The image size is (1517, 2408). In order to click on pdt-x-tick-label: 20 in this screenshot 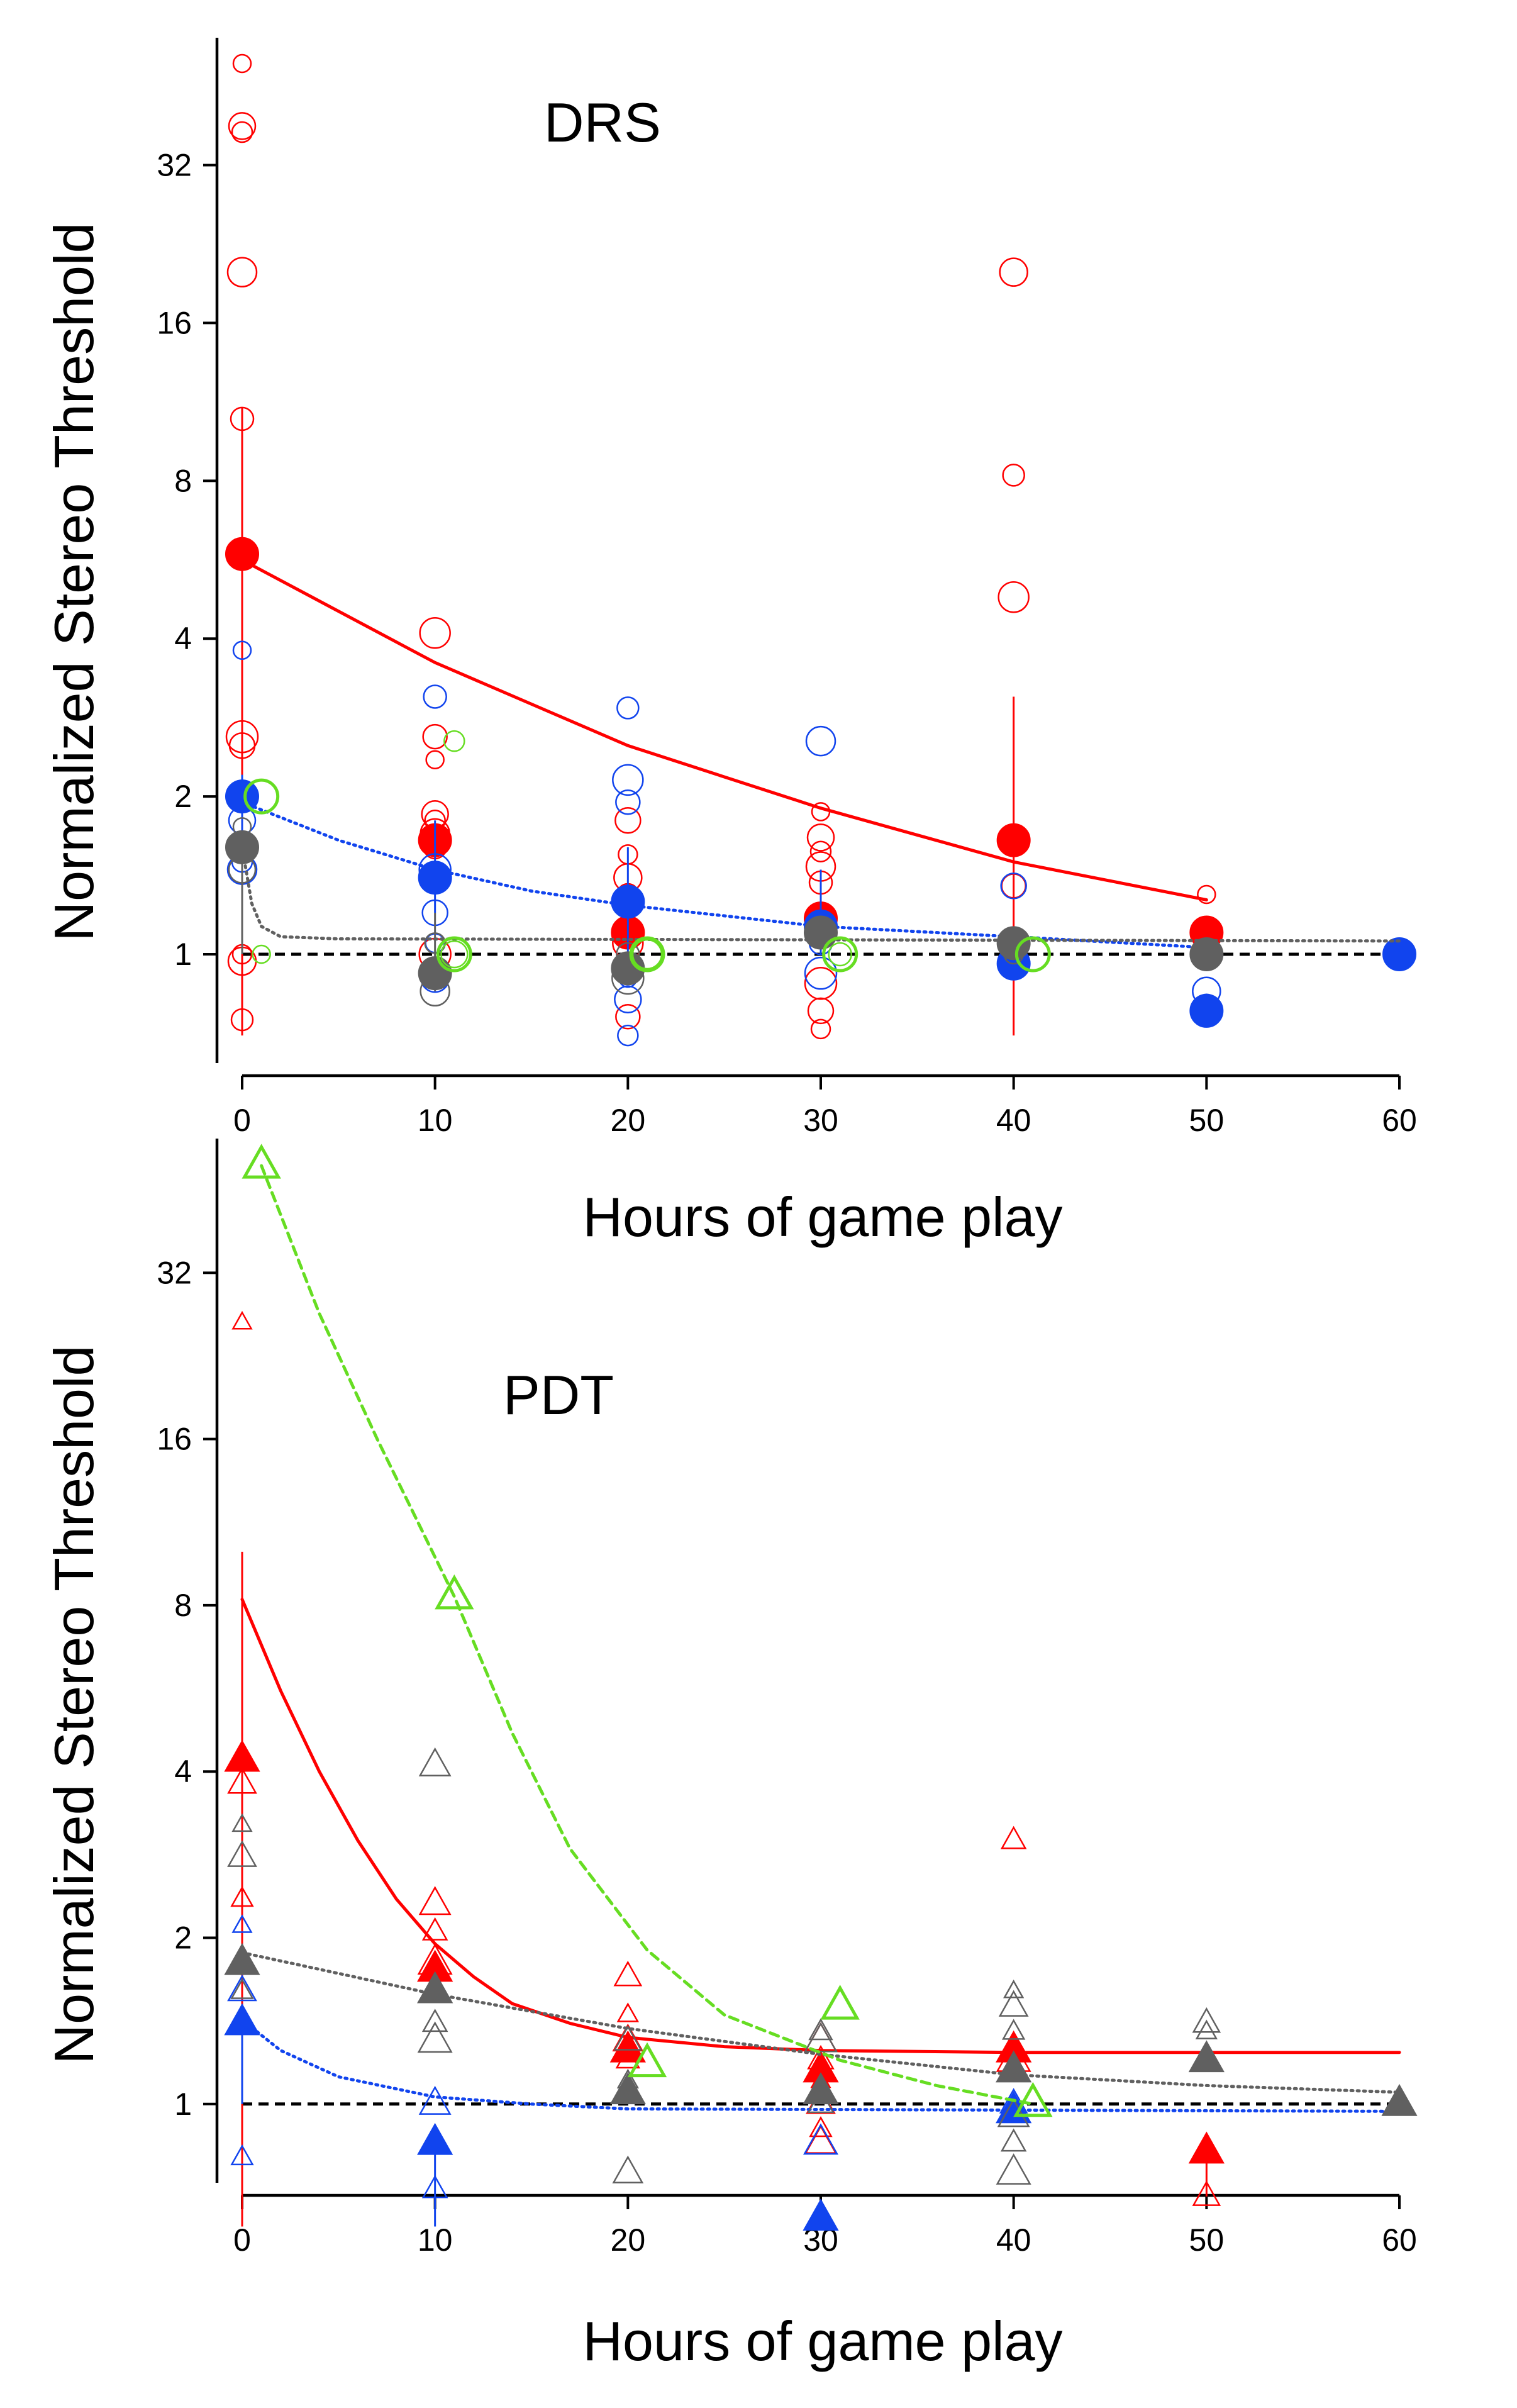, I will do `click(628, 2240)`.